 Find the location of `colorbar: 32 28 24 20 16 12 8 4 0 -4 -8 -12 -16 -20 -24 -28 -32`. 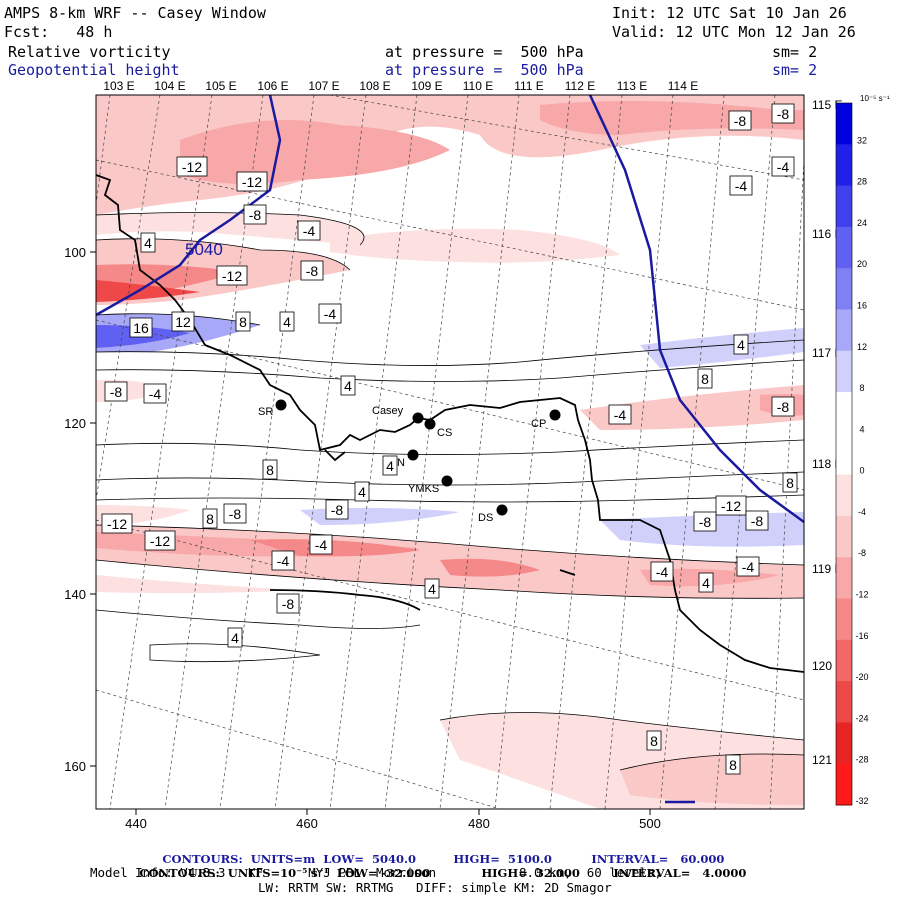

colorbar: 32 28 24 20 16 12 8 4 0 -4 -8 -12 -16 -20 -24 -28 -32 is located at coordinates (852, 454).